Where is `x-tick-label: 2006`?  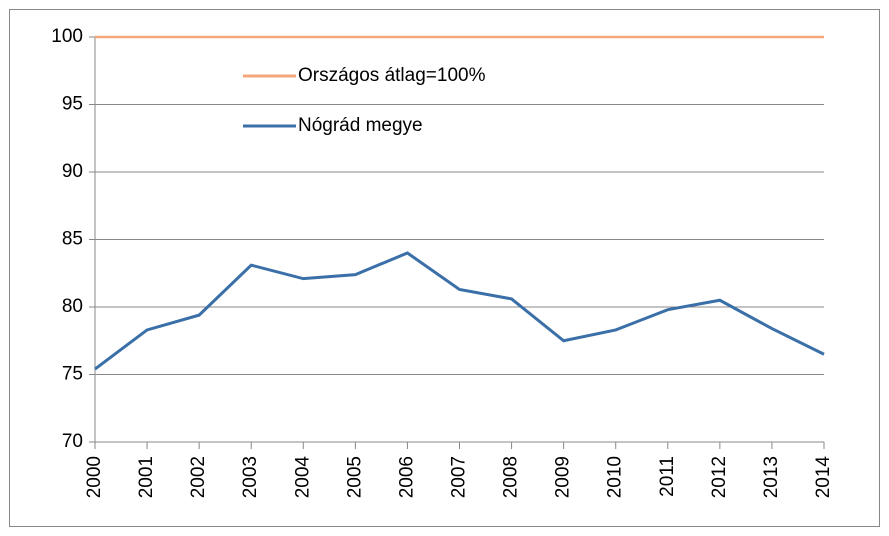
x-tick-label: 2006 is located at coordinates (406, 477).